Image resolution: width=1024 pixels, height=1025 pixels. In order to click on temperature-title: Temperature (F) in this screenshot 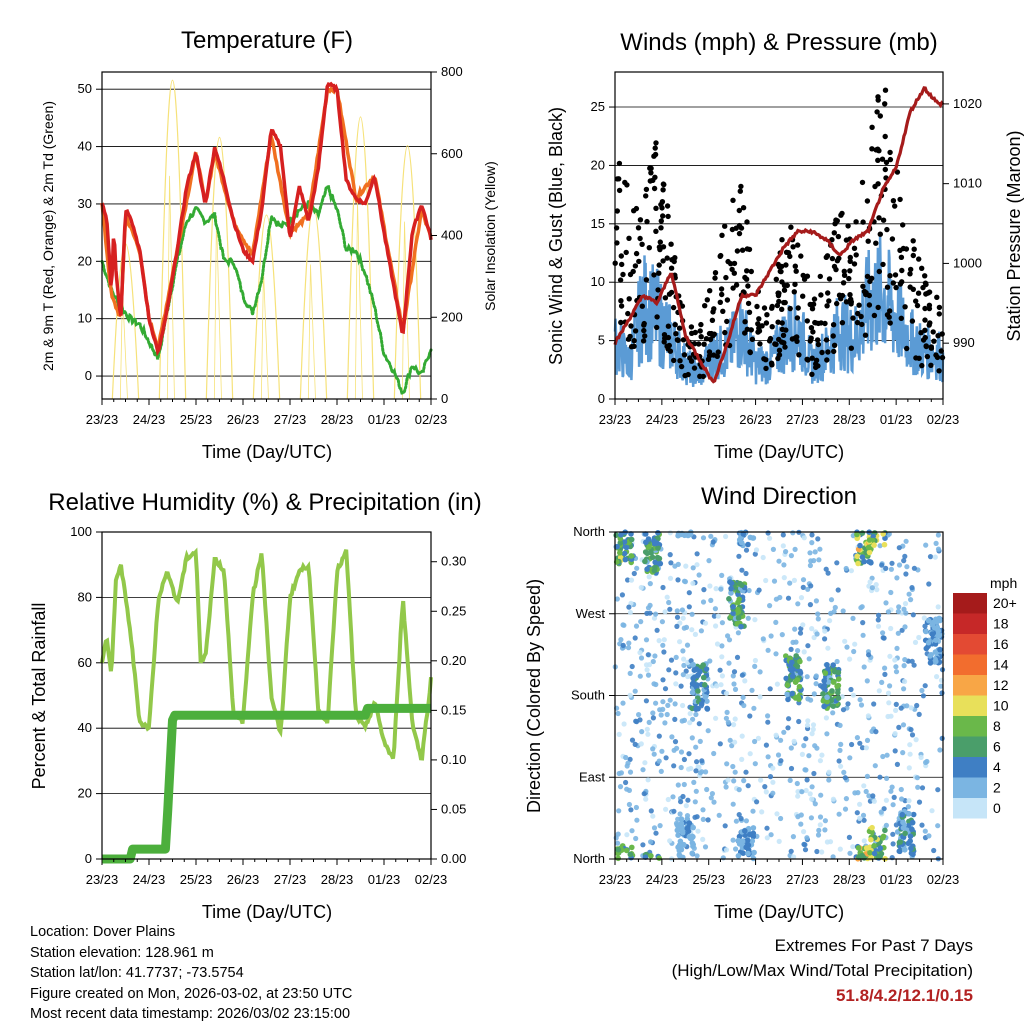, I will do `click(267, 40)`.